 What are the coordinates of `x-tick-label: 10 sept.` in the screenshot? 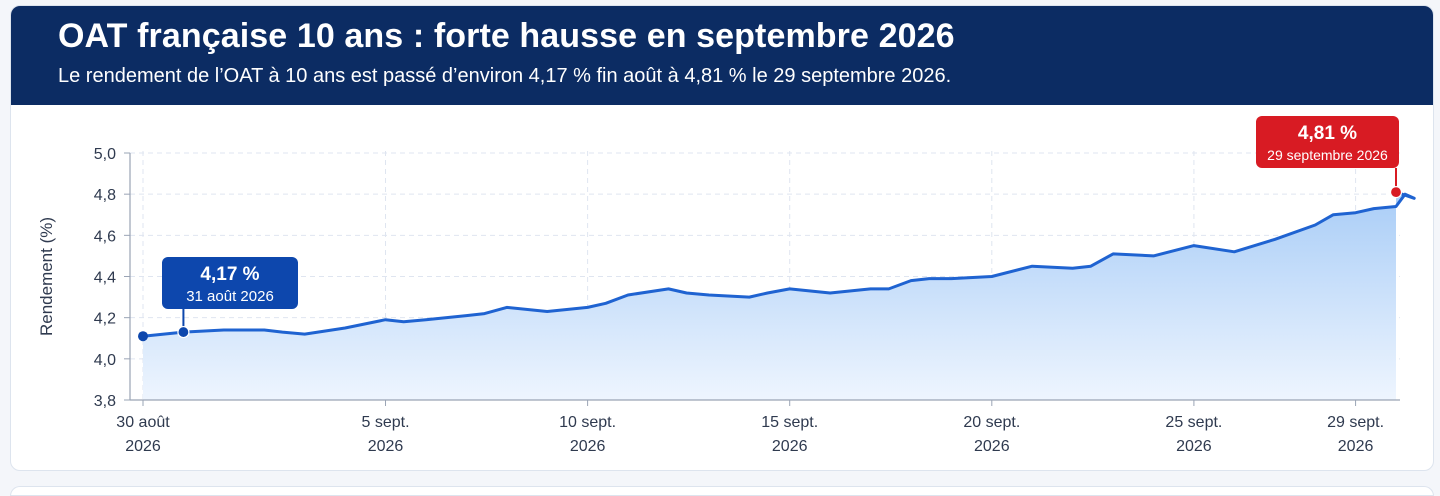 It's located at (587, 422).